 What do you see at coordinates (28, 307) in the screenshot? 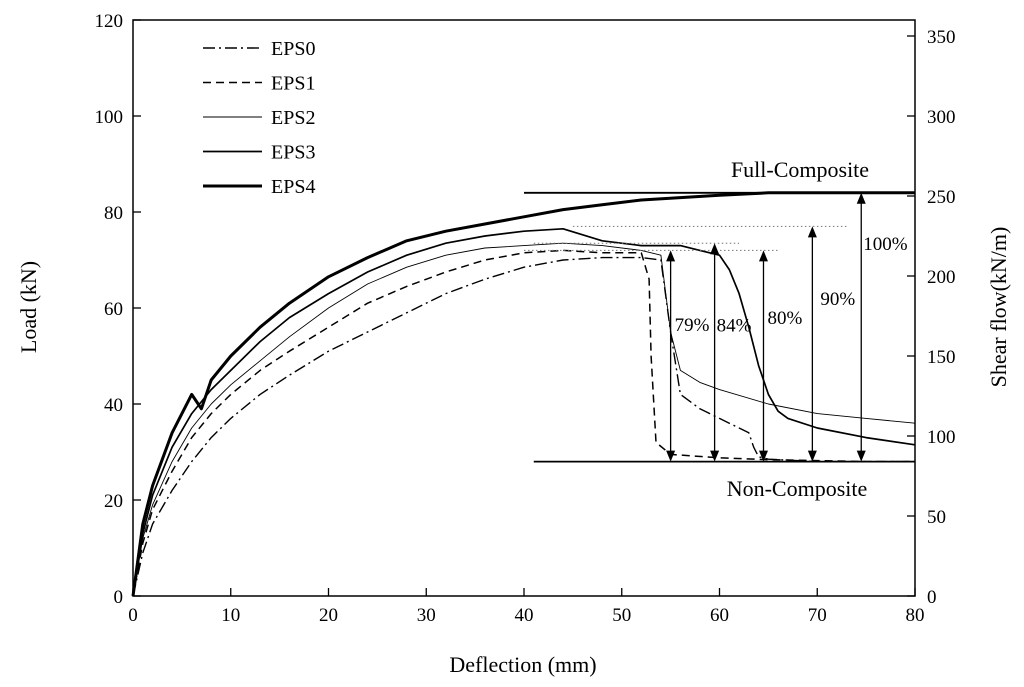
I see `y-axis-title: Load (kN)` at bounding box center [28, 307].